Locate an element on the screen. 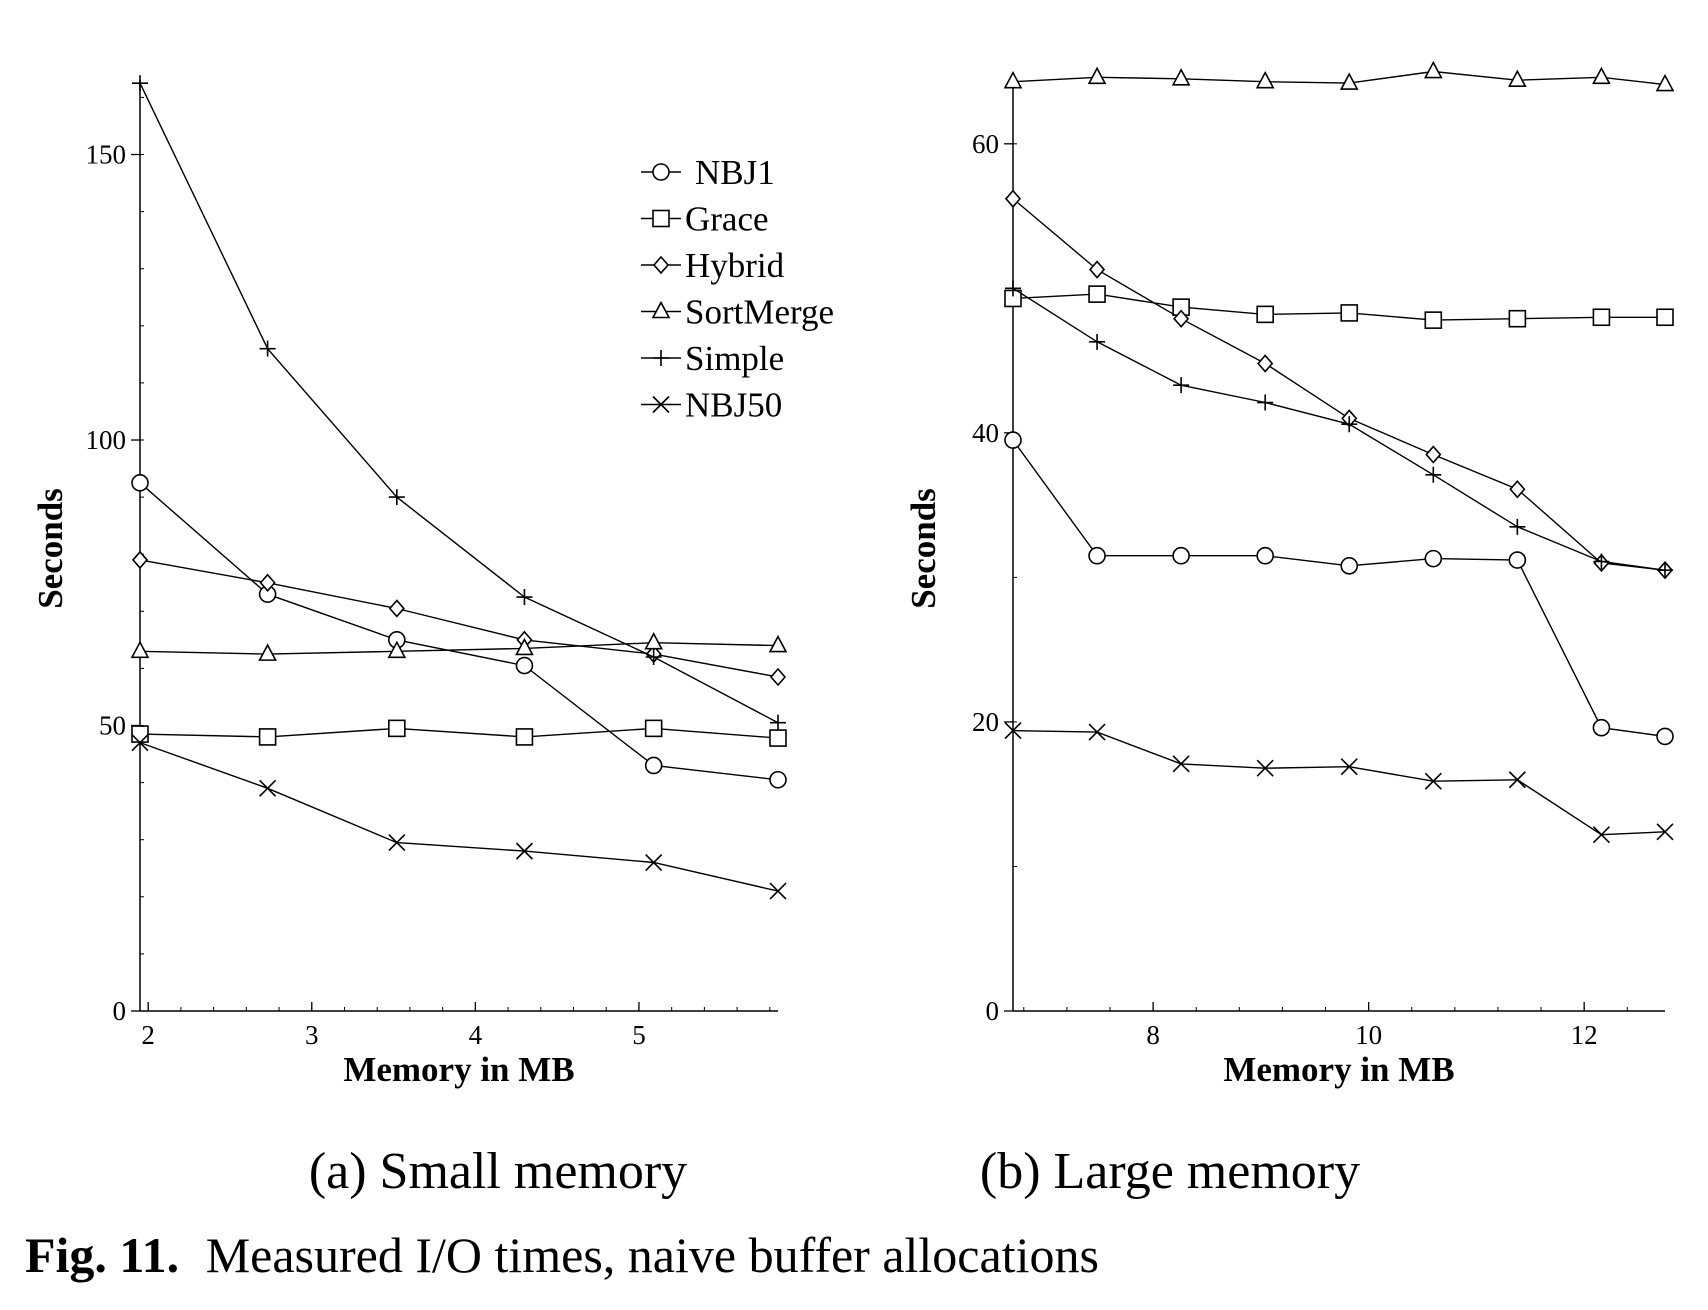 This screenshot has height=1310, width=1708. legend-marker-nbj50 is located at coordinates (661, 404).